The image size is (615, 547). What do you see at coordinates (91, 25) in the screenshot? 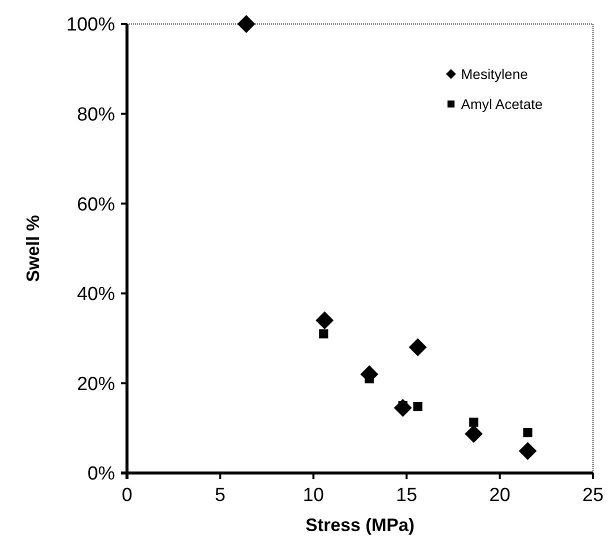
I see `y-tick-label: 100%` at bounding box center [91, 25].